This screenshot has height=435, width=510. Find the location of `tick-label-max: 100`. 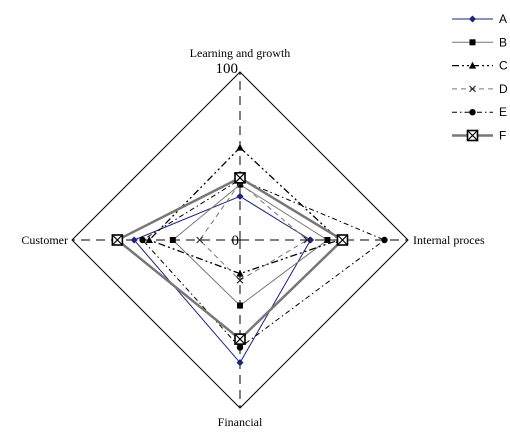

tick-label-max: 100 is located at coordinates (227, 69).